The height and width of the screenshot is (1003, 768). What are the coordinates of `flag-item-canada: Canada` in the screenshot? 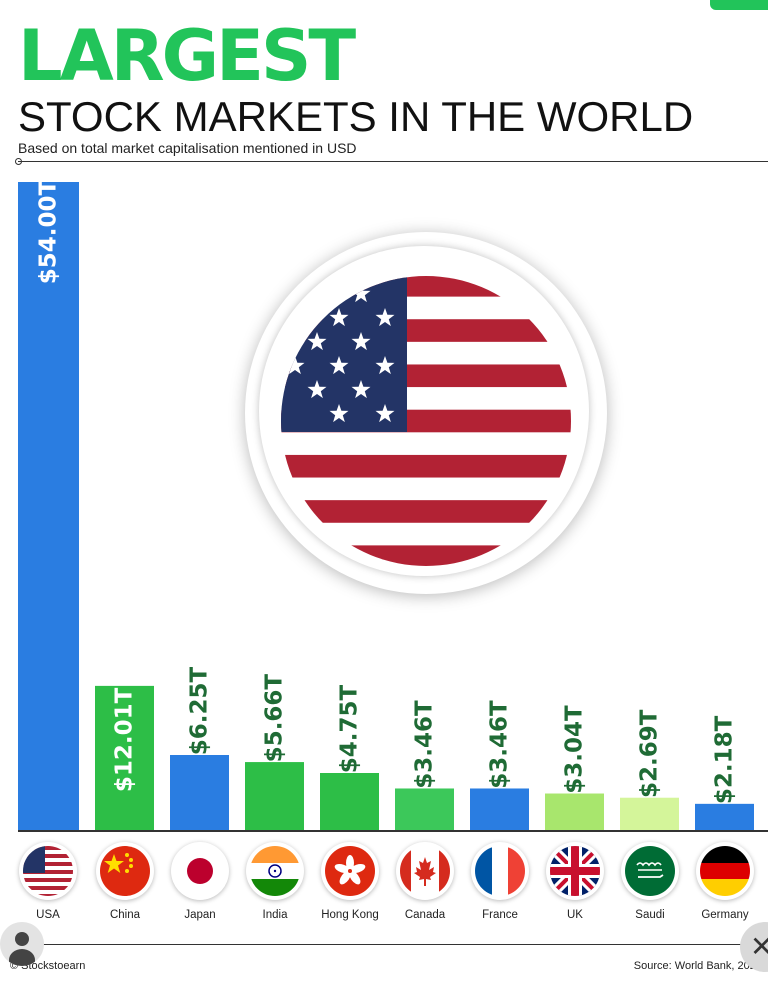 It's located at (425, 881).